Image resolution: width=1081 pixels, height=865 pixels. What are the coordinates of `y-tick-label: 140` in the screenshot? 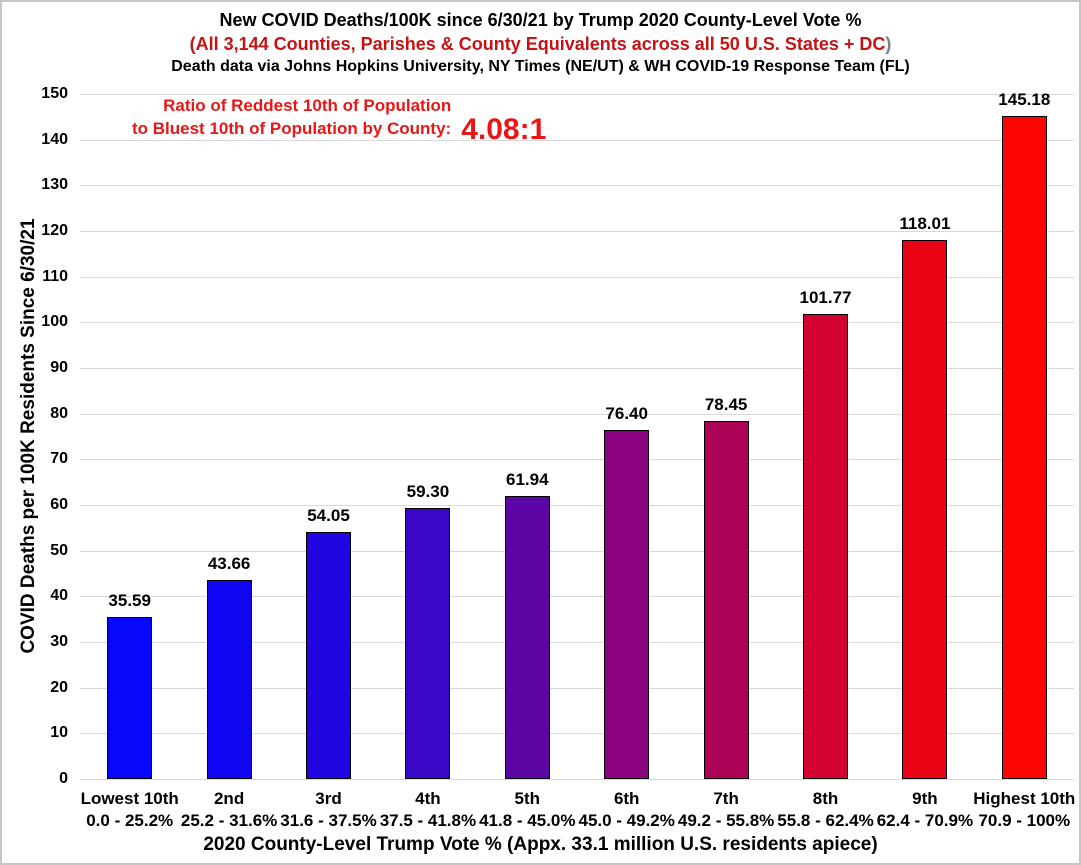 It's located at (54, 139).